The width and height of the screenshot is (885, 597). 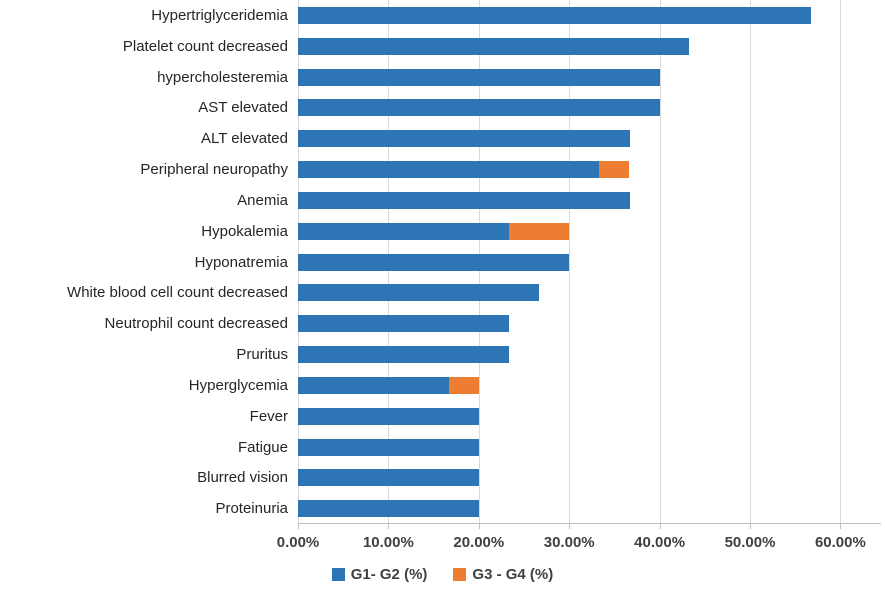 I want to click on table-row: Platelet count decreased, so click(x=442, y=46).